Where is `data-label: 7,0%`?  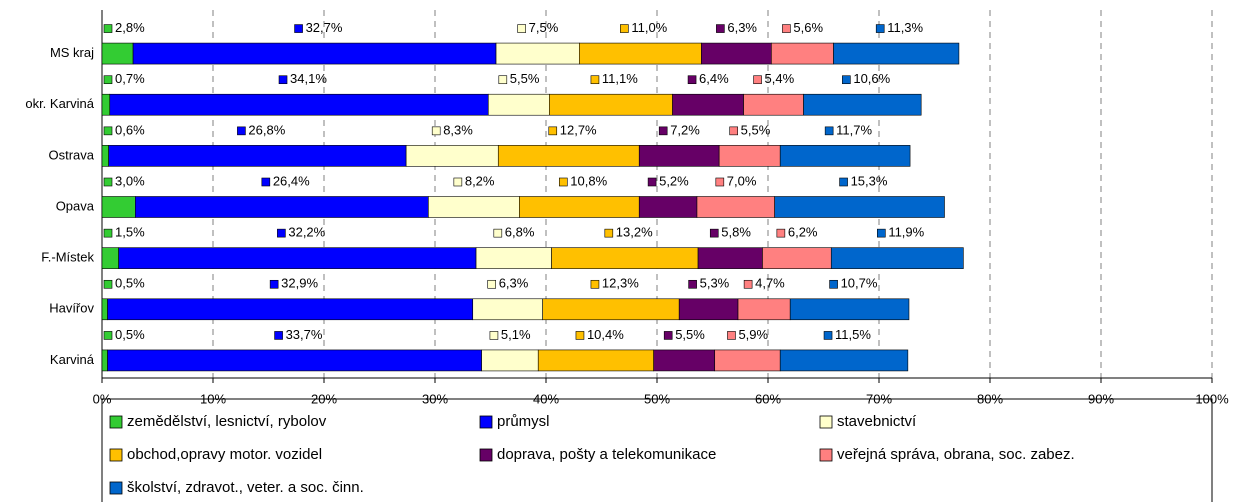
data-label: 7,0% is located at coordinates (742, 180).